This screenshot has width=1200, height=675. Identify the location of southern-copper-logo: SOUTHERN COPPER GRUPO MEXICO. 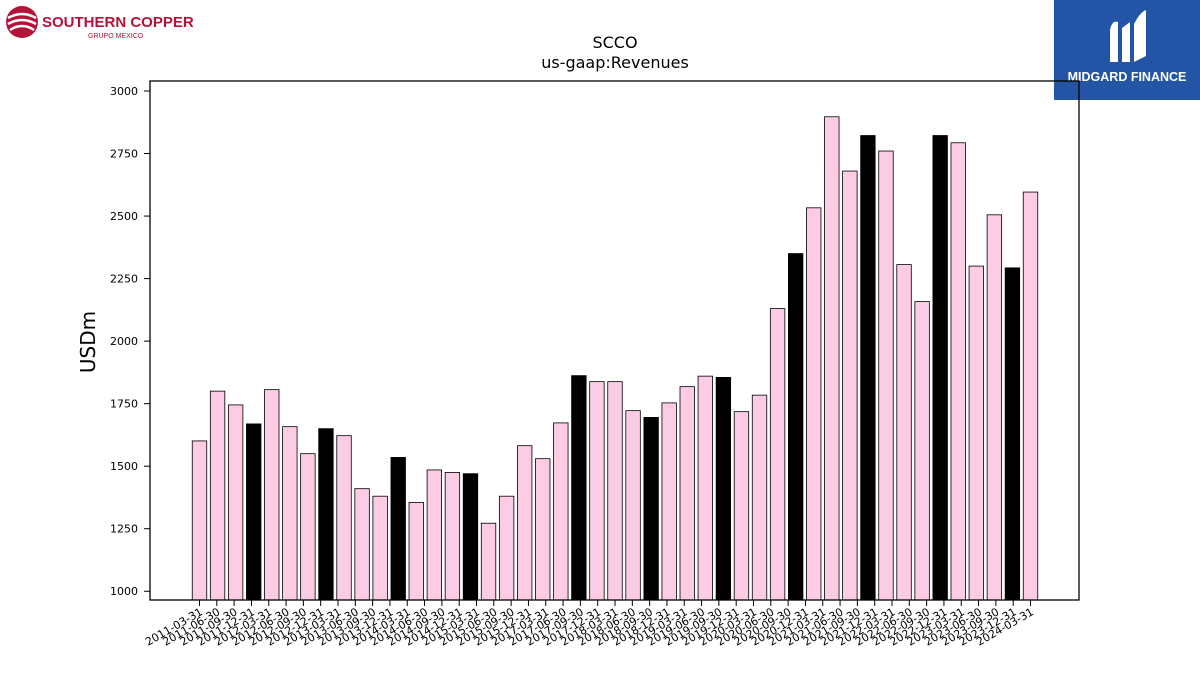
(104, 25).